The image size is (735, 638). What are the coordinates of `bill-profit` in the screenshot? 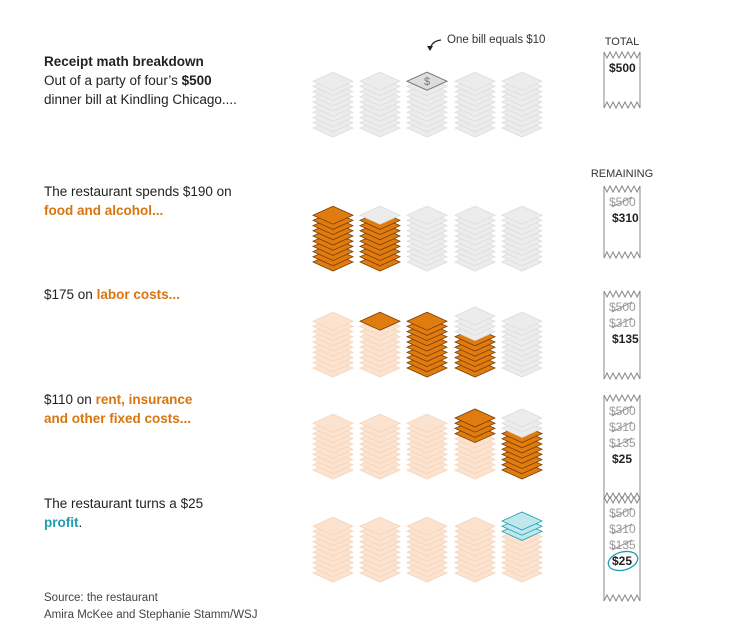 It's located at (522, 521).